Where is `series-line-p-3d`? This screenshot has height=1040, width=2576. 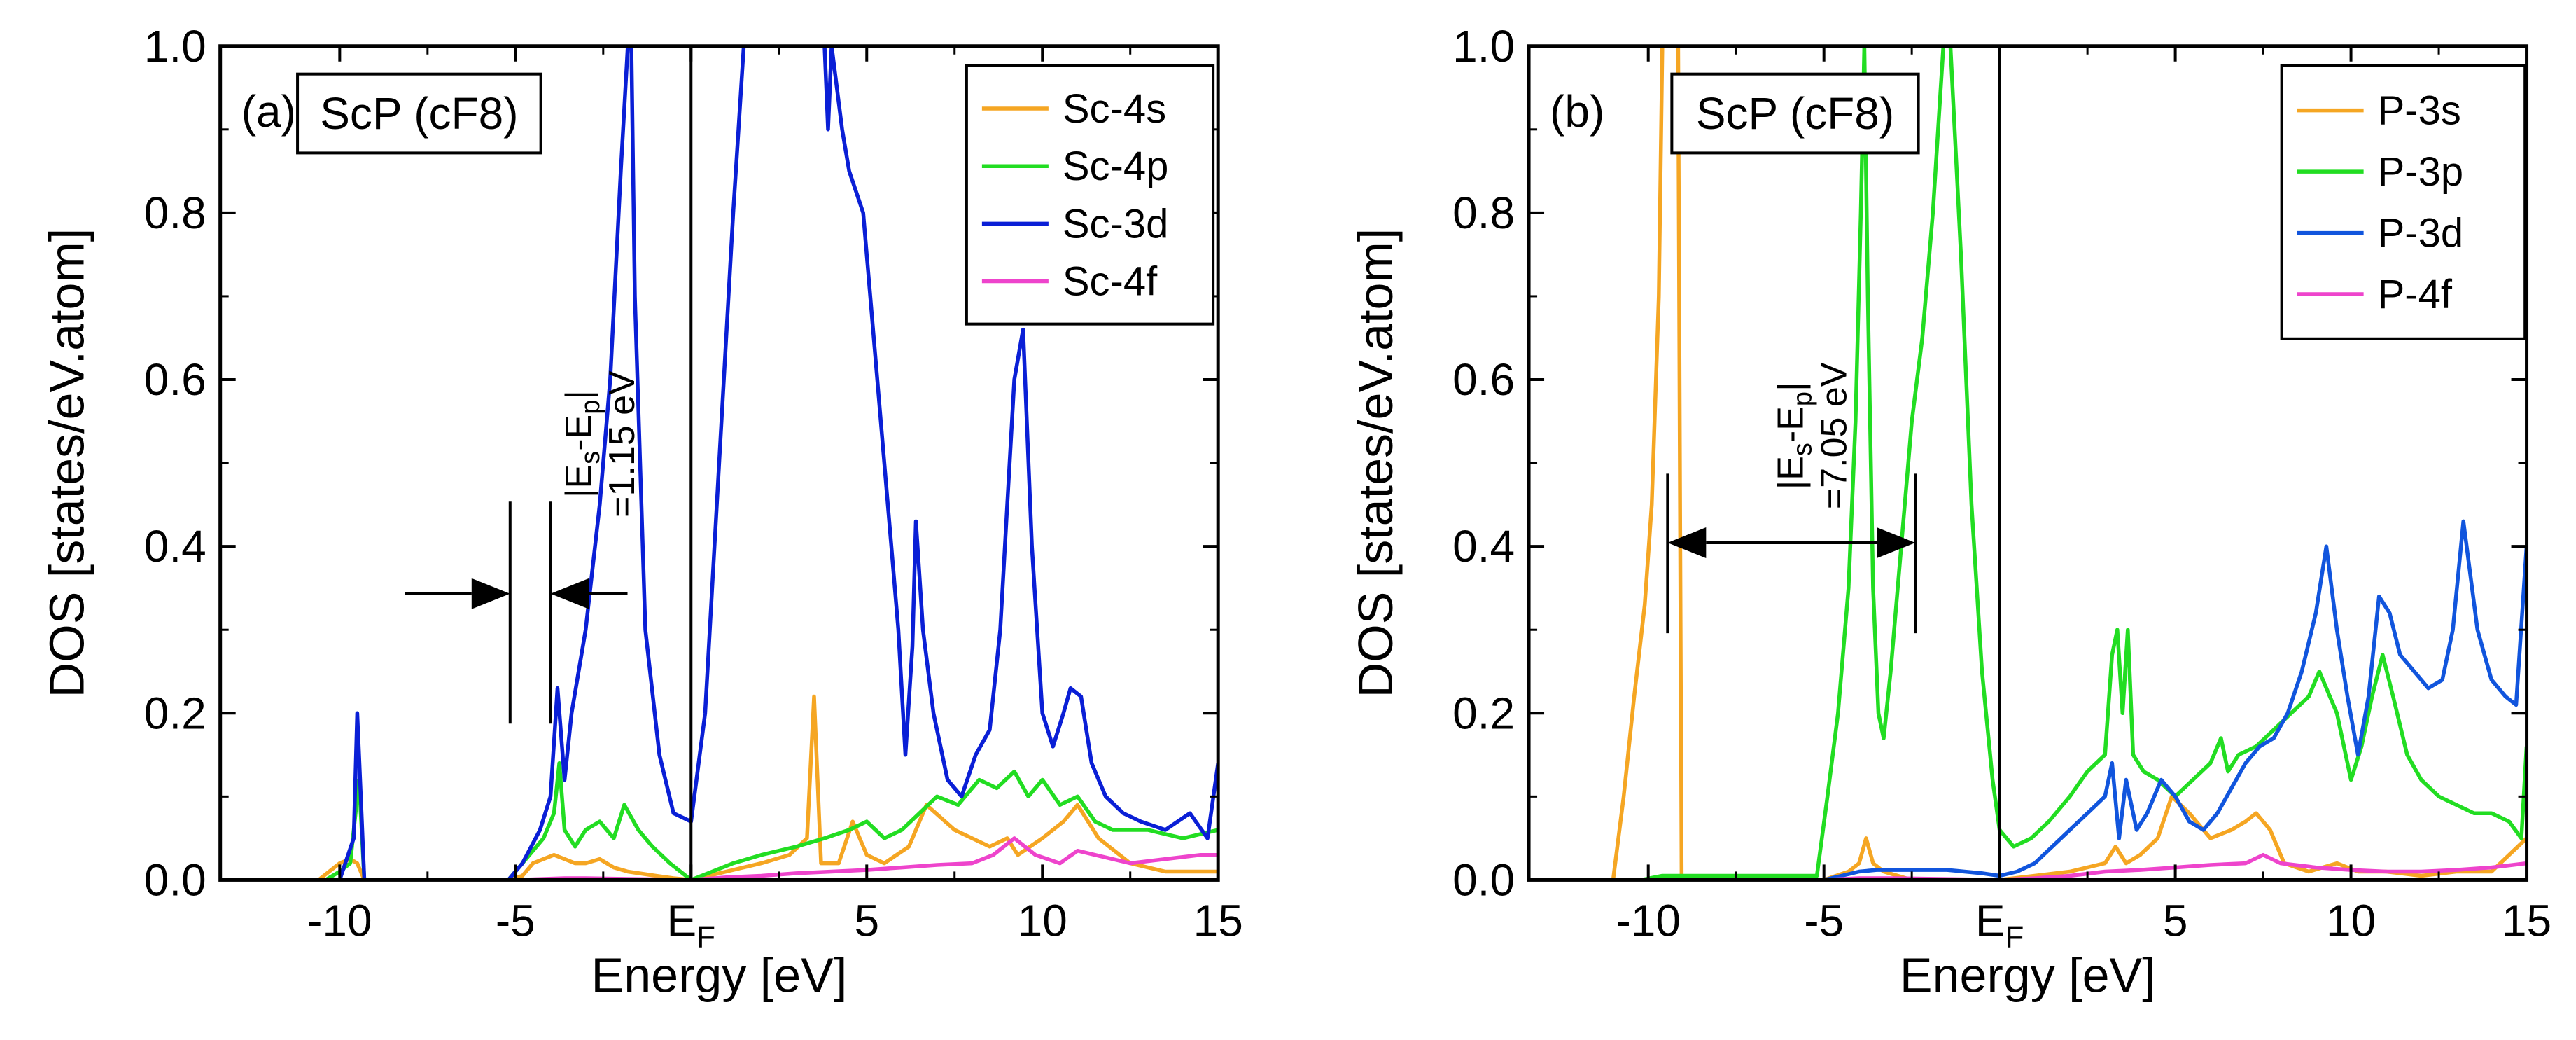 series-line-p-3d is located at coordinates (2028, 699).